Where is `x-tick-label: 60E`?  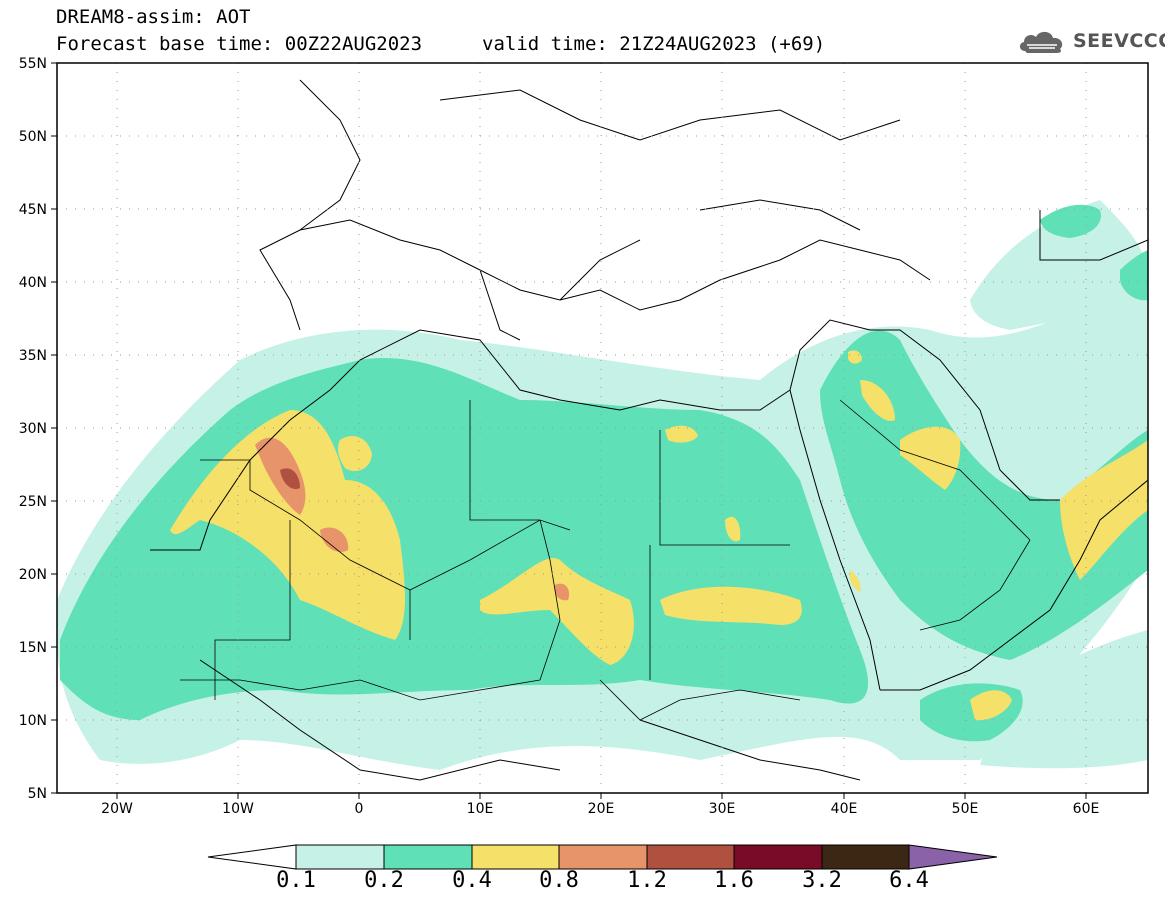
x-tick-label: 60E is located at coordinates (1086, 809).